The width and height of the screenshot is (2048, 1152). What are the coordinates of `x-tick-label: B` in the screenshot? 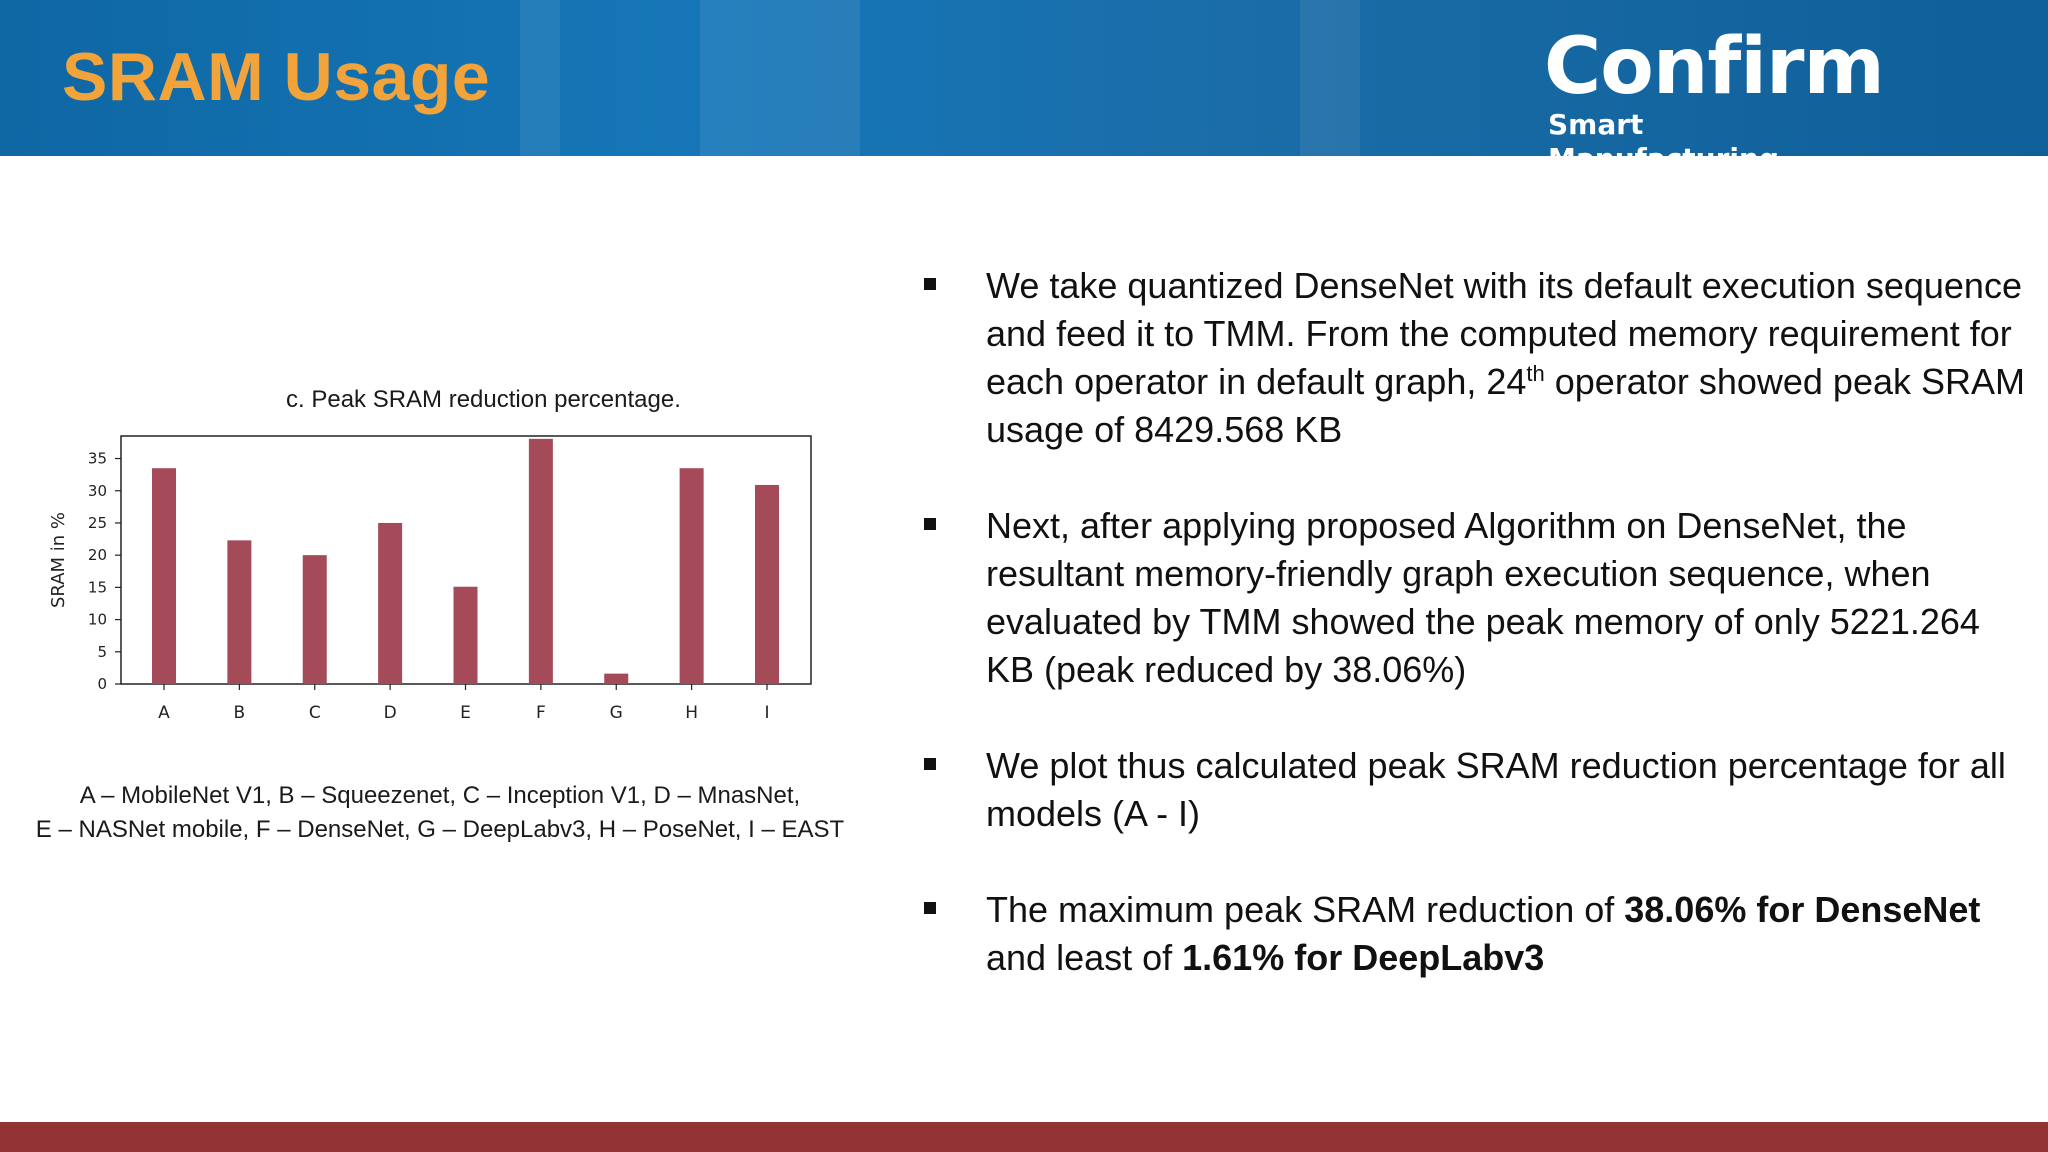 It's located at (240, 711).